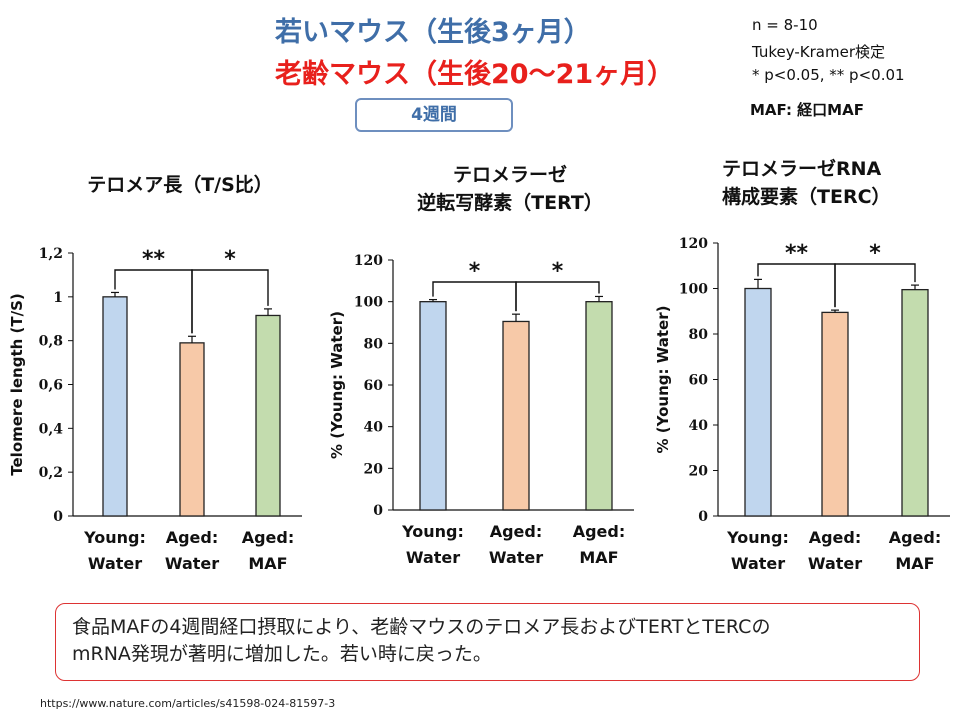 This screenshot has height=720, width=960. Describe the element at coordinates (699, 426) in the screenshot. I see `chart3-y-tick-label: 40` at that location.